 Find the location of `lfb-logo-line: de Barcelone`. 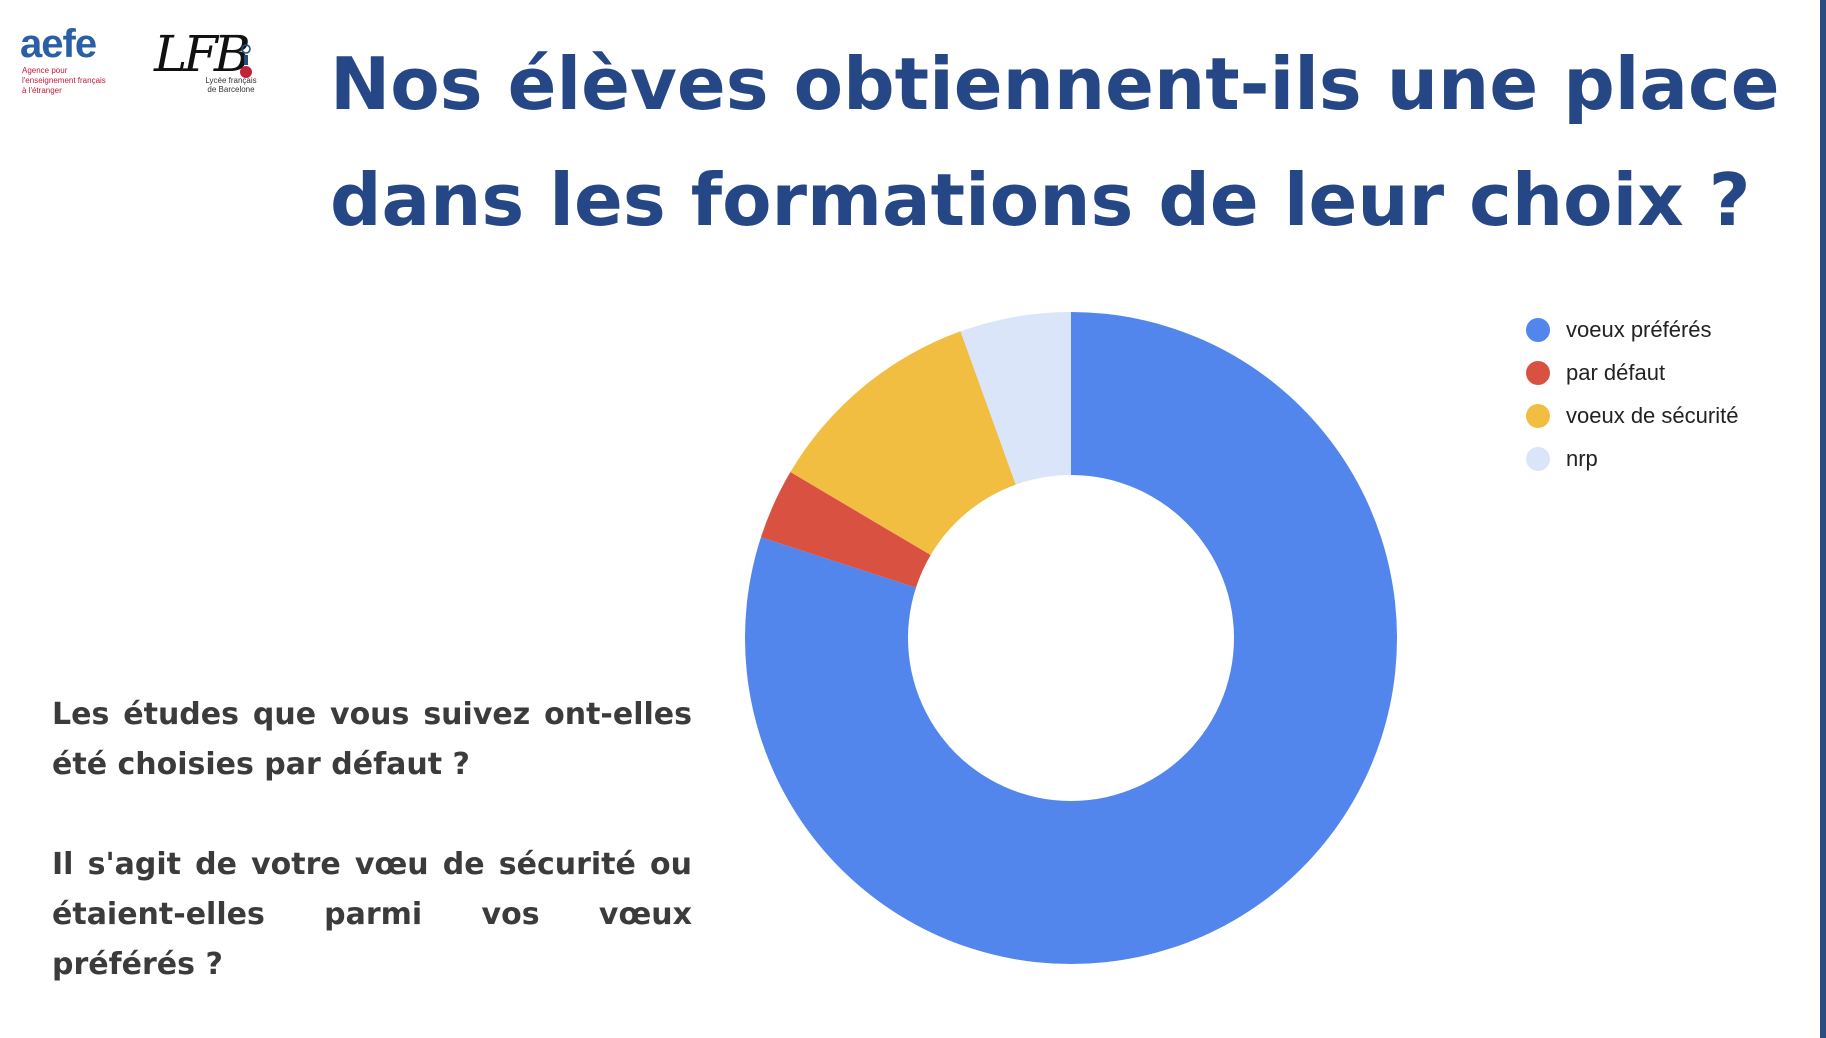

lfb-logo-line: de Barcelone is located at coordinates (231, 89).